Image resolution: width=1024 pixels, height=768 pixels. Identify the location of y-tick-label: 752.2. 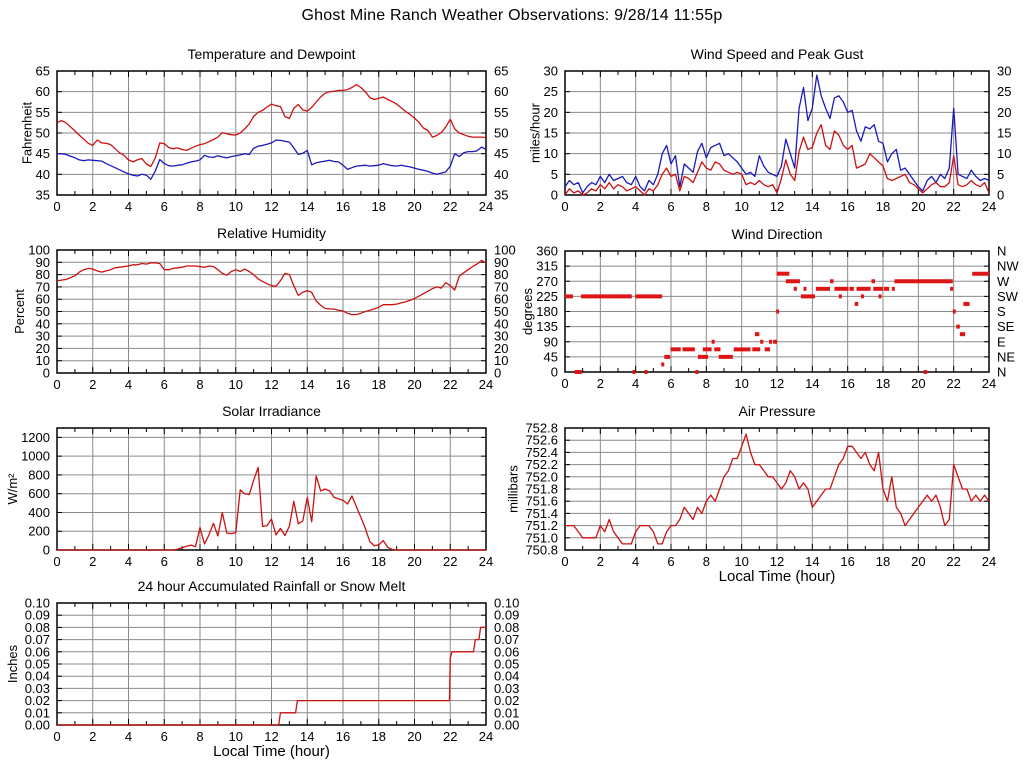
(541, 464).